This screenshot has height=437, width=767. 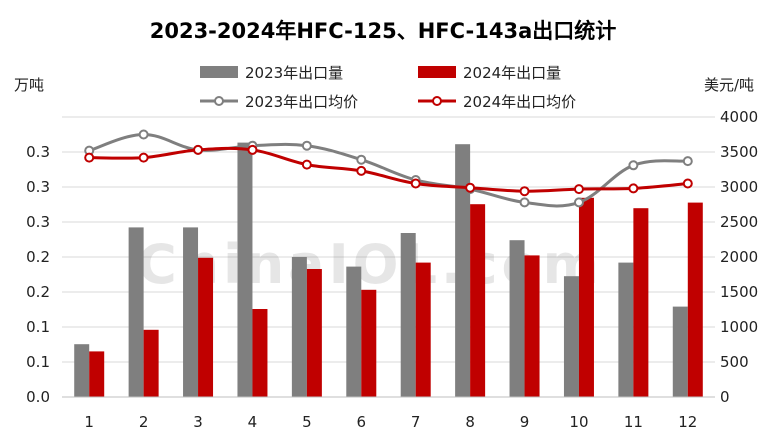 What do you see at coordinates (739, 117) in the screenshot?
I see `right-tick-label: 4000` at bounding box center [739, 117].